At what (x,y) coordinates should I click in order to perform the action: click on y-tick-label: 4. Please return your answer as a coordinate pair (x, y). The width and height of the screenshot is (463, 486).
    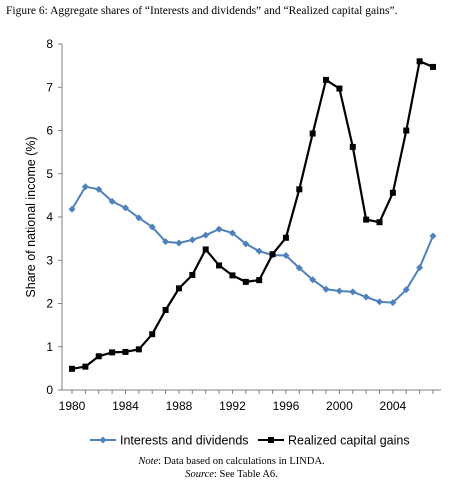
    Looking at the image, I should click on (49, 217).